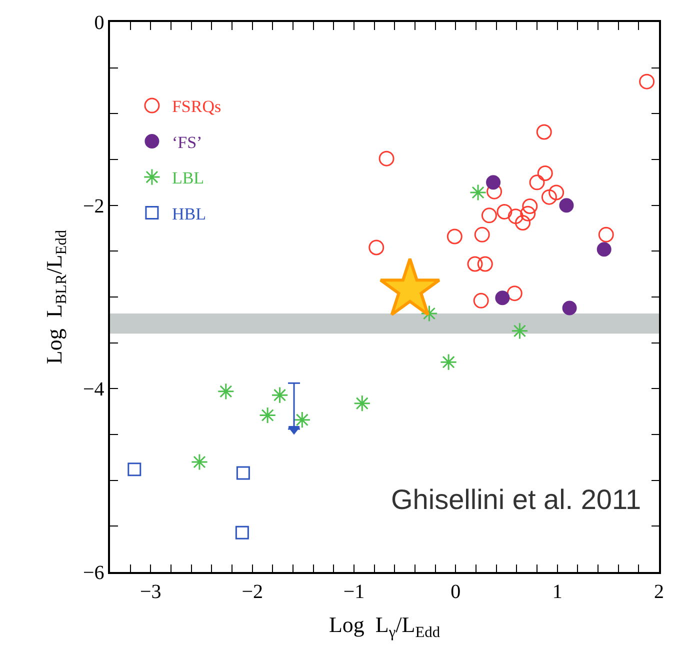 The height and width of the screenshot is (652, 679). Describe the element at coordinates (384, 626) in the screenshot. I see `x-axis-title: Log L$_{γ}$/L$_{Edd}$` at that location.